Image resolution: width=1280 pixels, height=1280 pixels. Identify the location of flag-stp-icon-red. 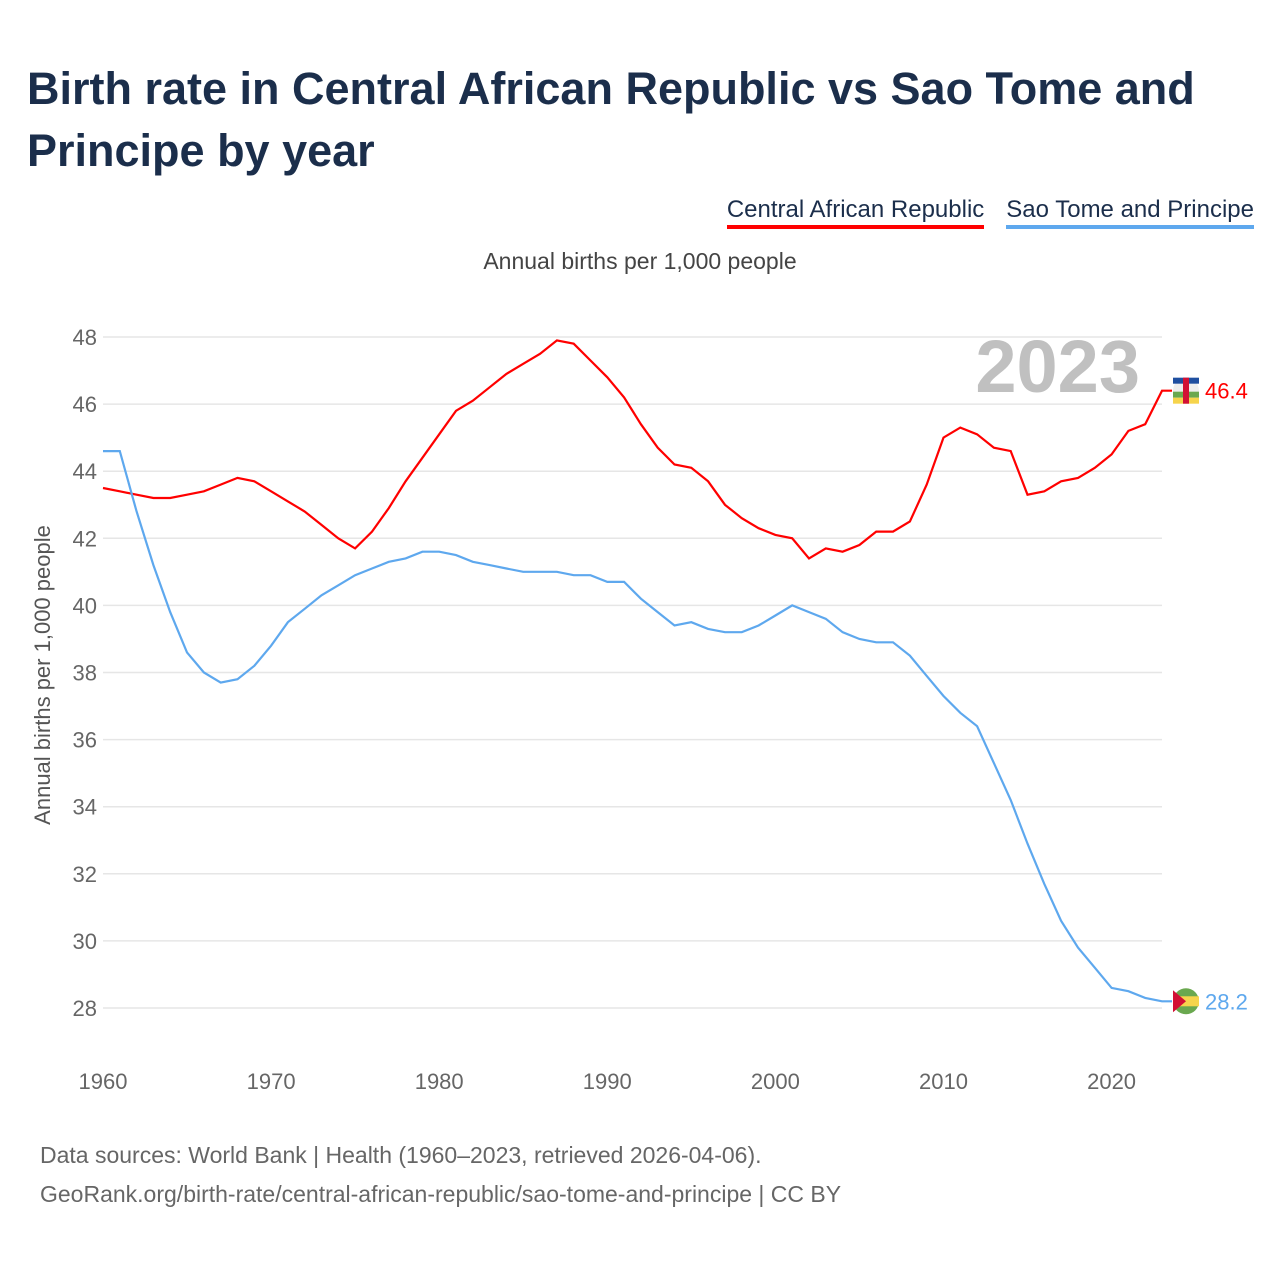
(1179, 1001).